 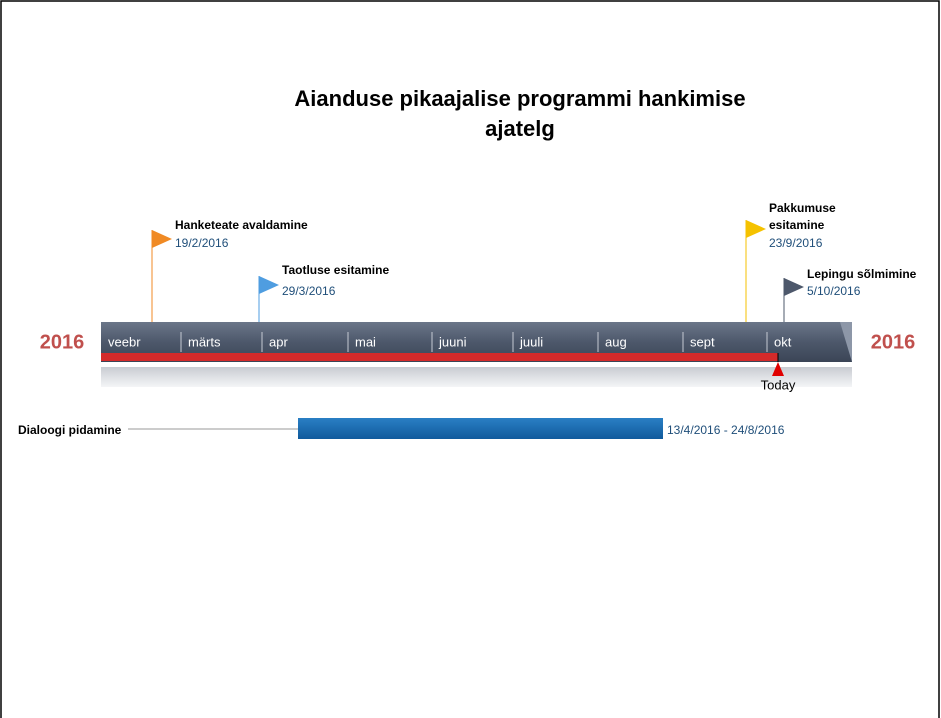 I want to click on title: Aianduse pikaajalise programmi hankimise, so click(x=519, y=98).